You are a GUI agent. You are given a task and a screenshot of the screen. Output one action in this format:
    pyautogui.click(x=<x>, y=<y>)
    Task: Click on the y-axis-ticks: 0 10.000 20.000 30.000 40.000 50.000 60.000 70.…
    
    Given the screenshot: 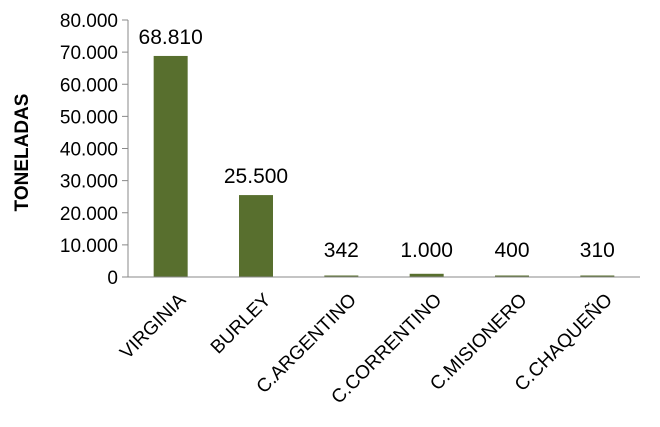 What is the action you would take?
    pyautogui.click(x=94, y=150)
    